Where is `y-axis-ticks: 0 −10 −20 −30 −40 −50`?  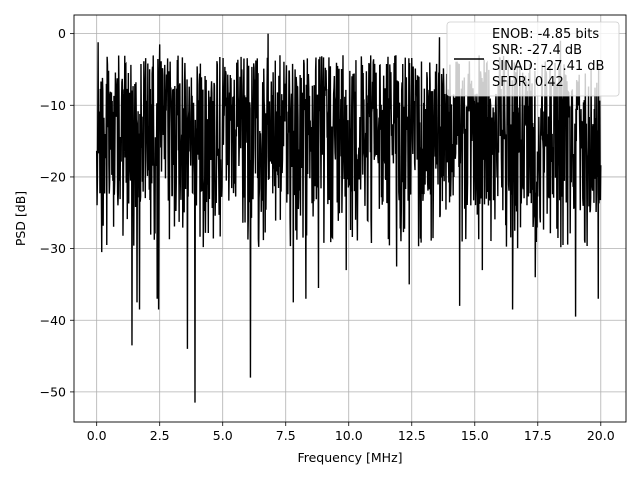
y-axis-ticks: 0 −10 −20 −30 −40 −50 is located at coordinates (57, 212).